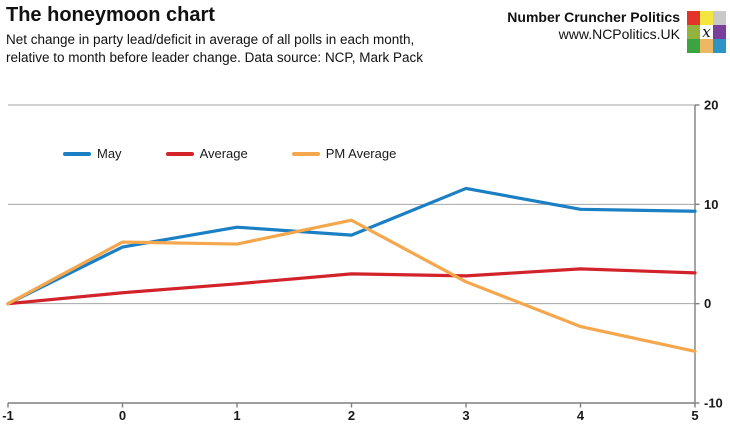 This screenshot has width=730, height=430. What do you see at coordinates (707, 303) in the screenshot?
I see `y-tick-label: 0` at bounding box center [707, 303].